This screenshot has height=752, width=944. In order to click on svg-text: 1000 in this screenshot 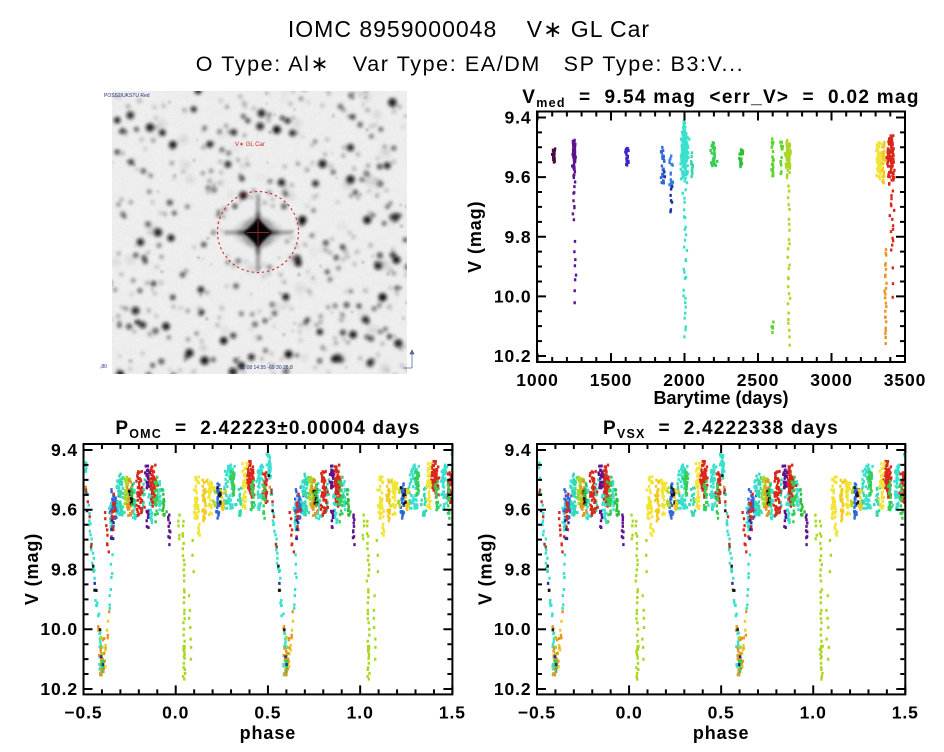, I will do `click(537, 380)`.